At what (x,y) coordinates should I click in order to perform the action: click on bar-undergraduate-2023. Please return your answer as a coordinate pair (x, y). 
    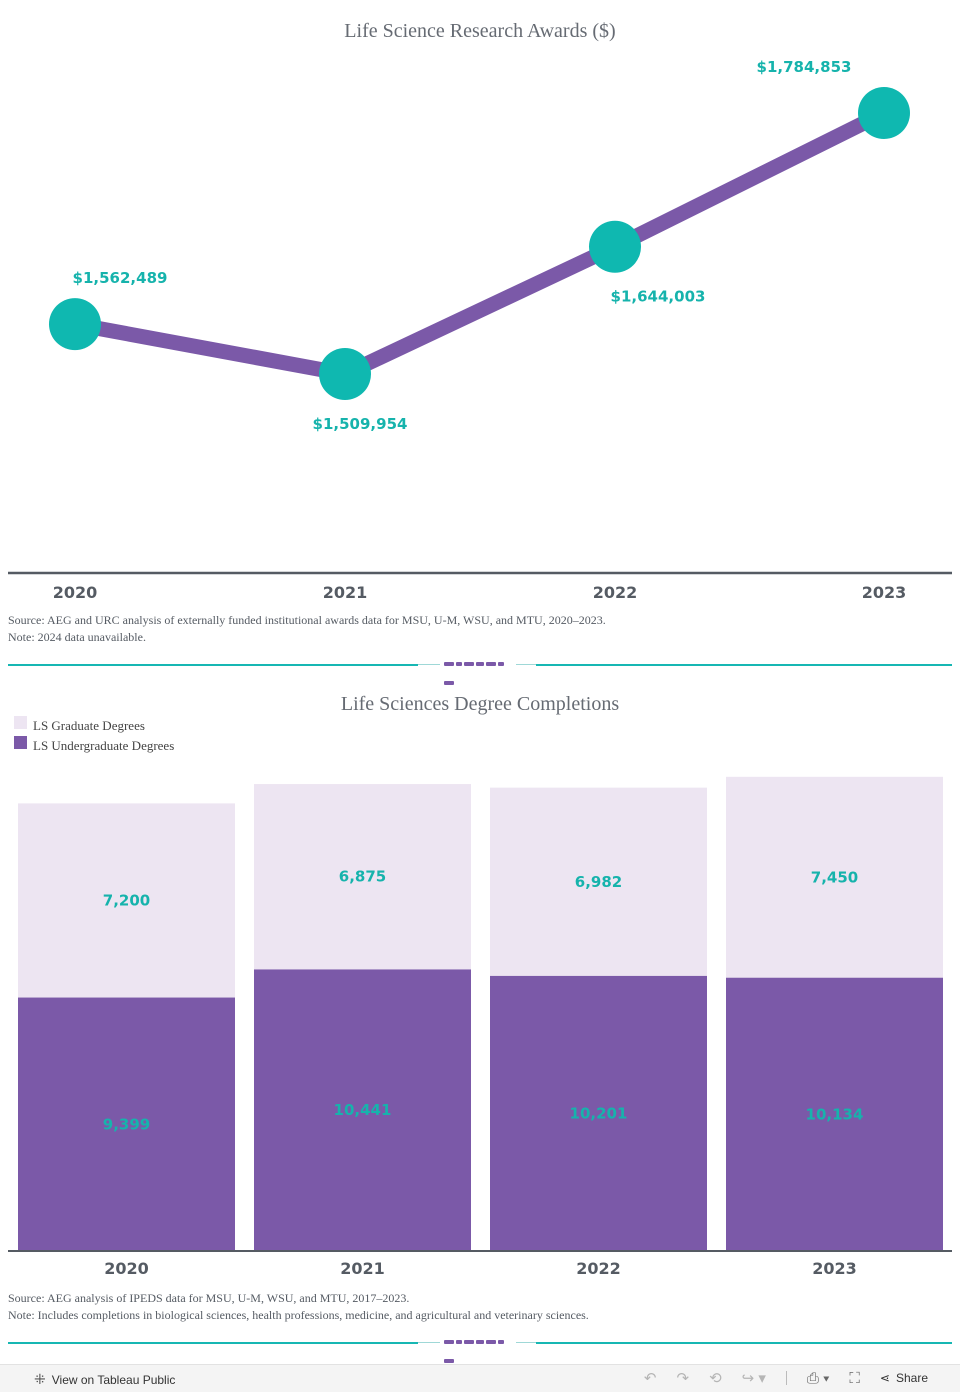
    Looking at the image, I should click on (834, 1114).